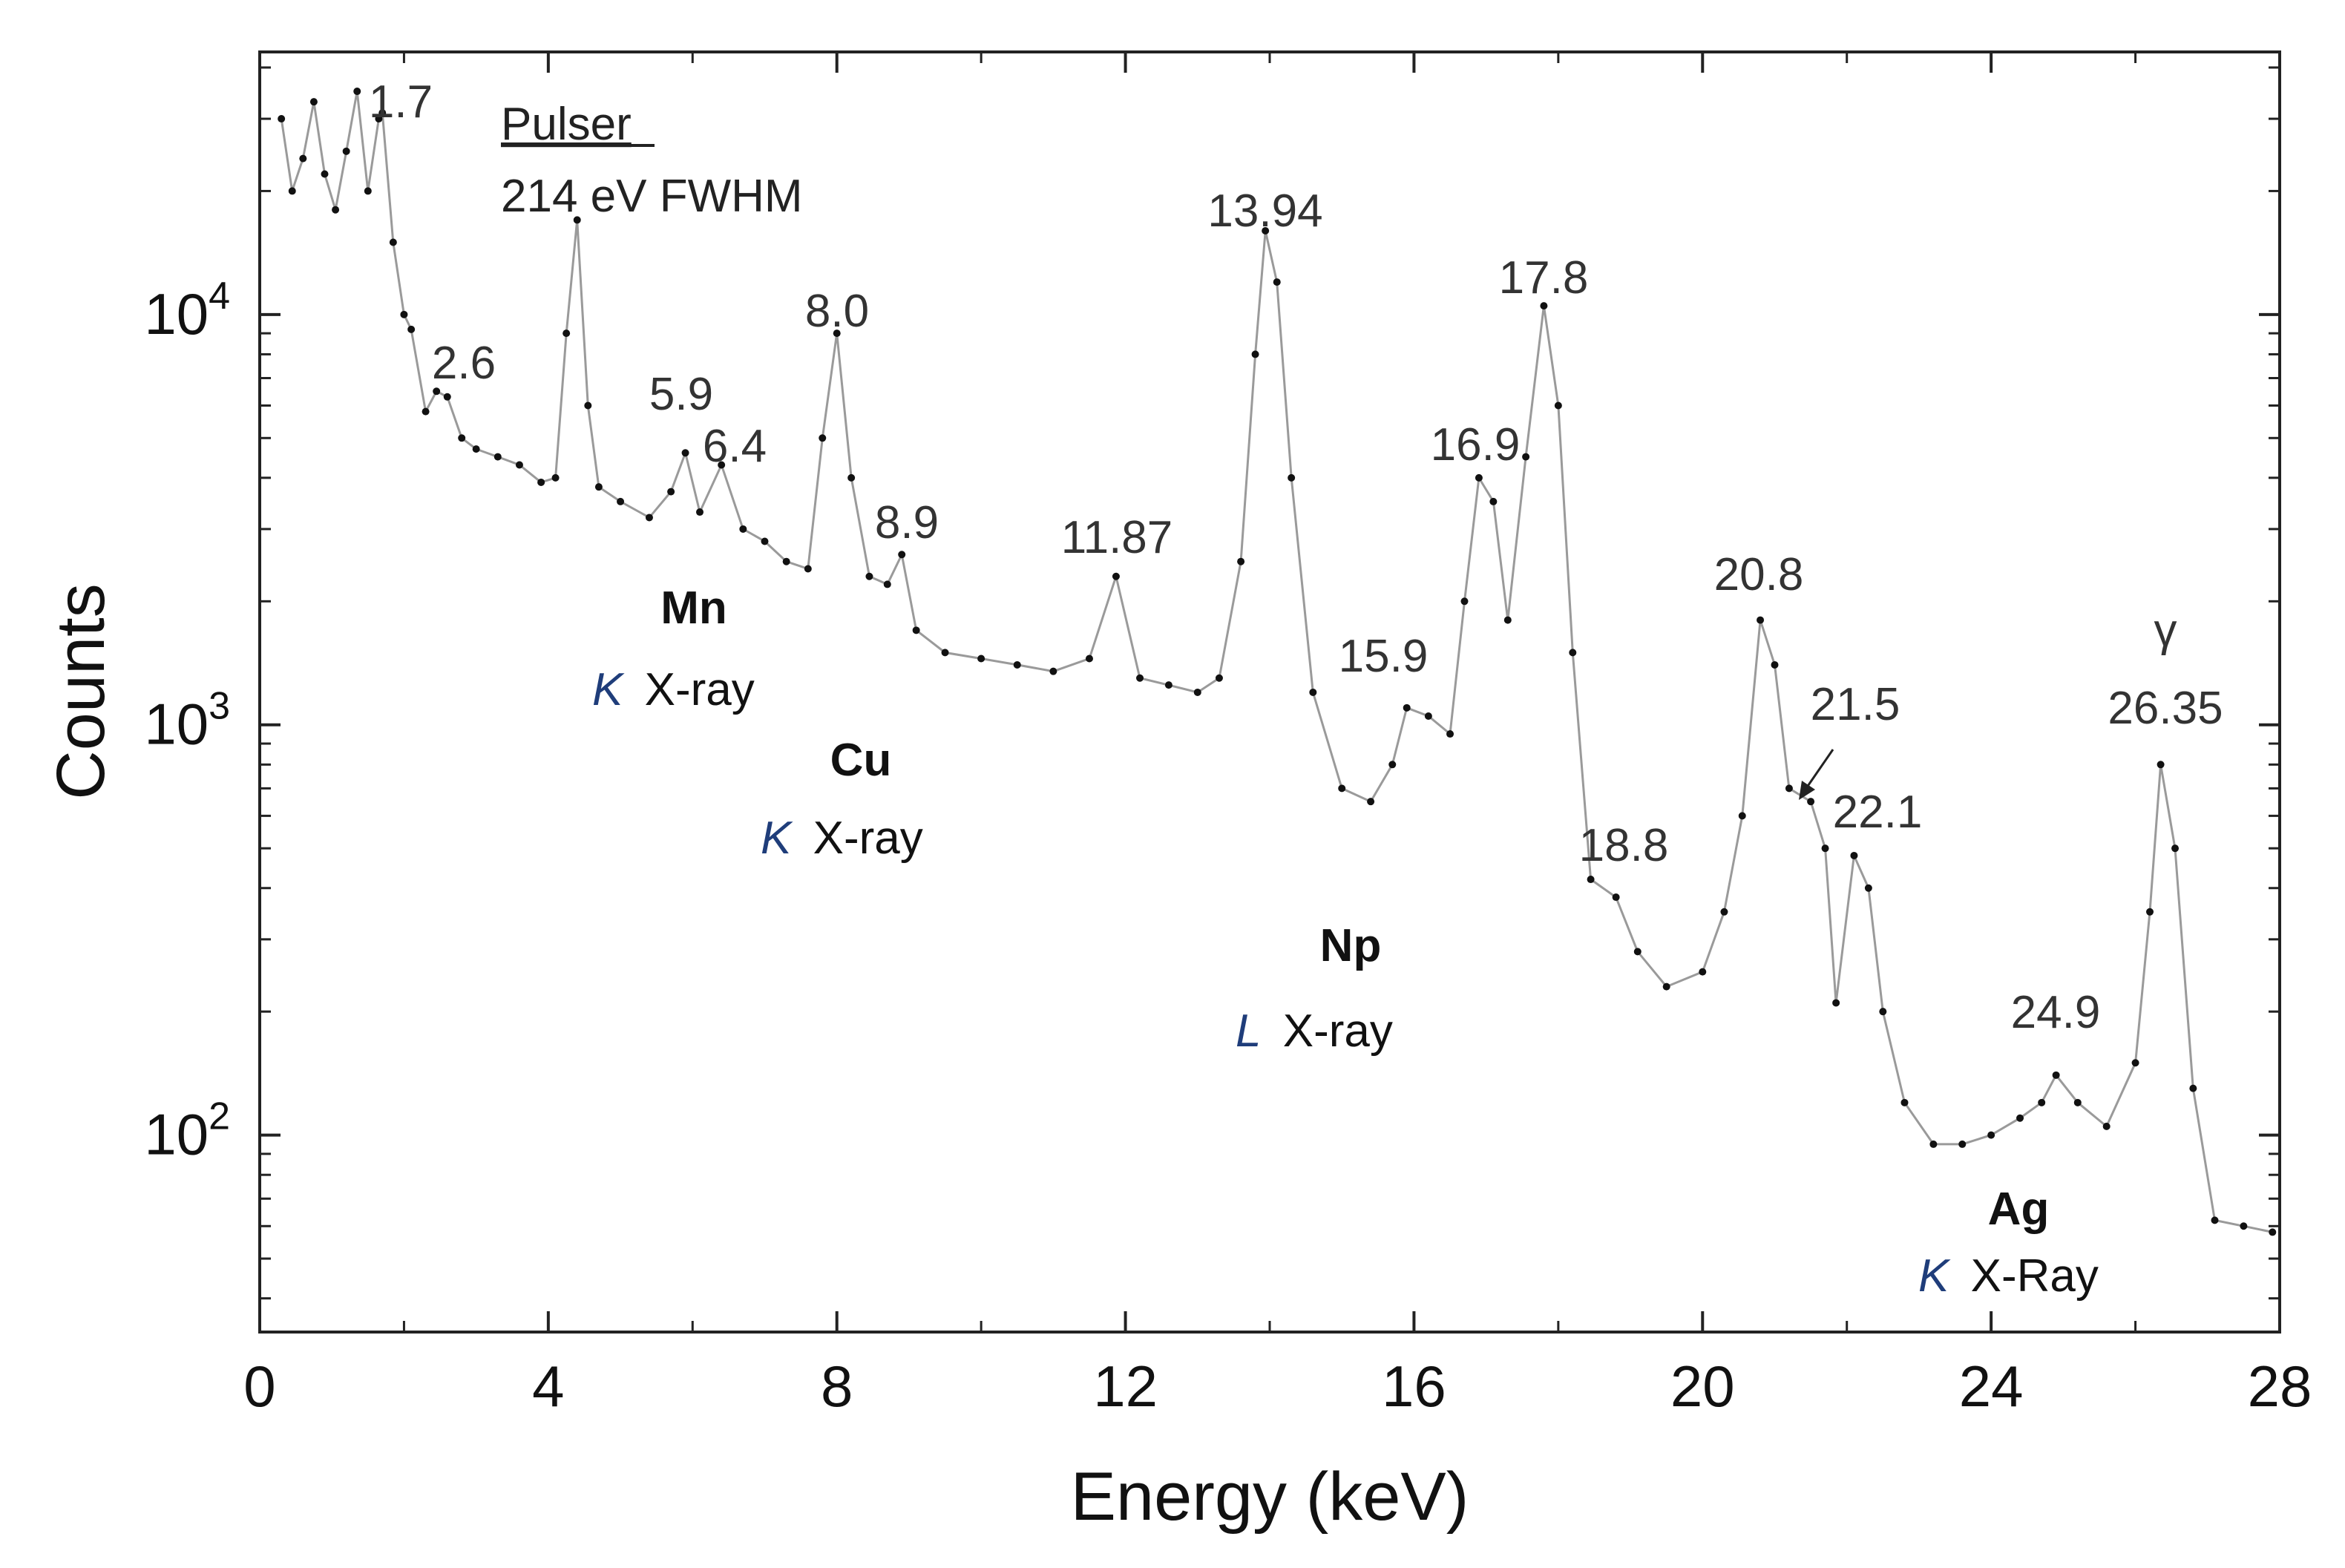  What do you see at coordinates (1544, 278) in the screenshot?
I see `peak-label: 17.8` at bounding box center [1544, 278].